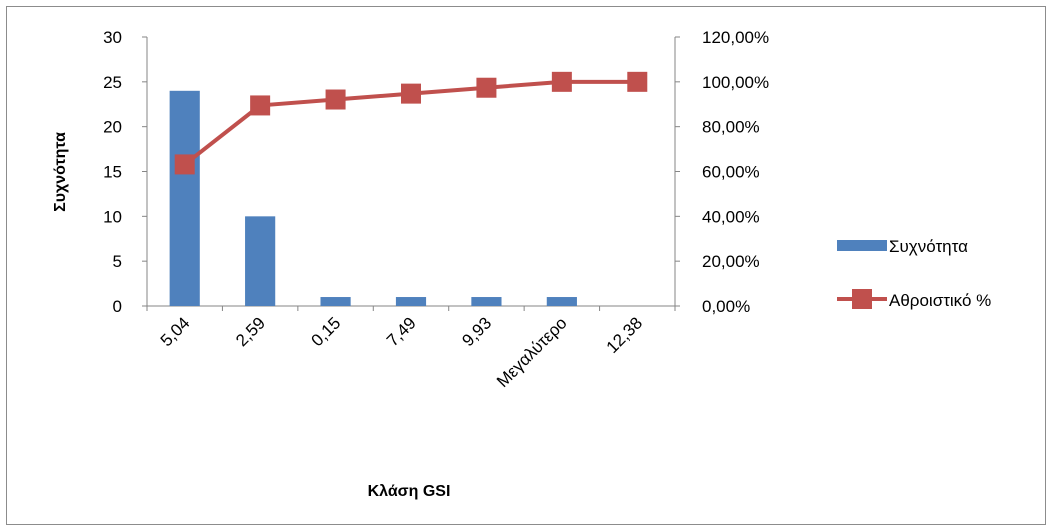 This screenshot has height=531, width=1054. I want to click on x-tick-label: Μεγαλύτερο, so click(532, 352).